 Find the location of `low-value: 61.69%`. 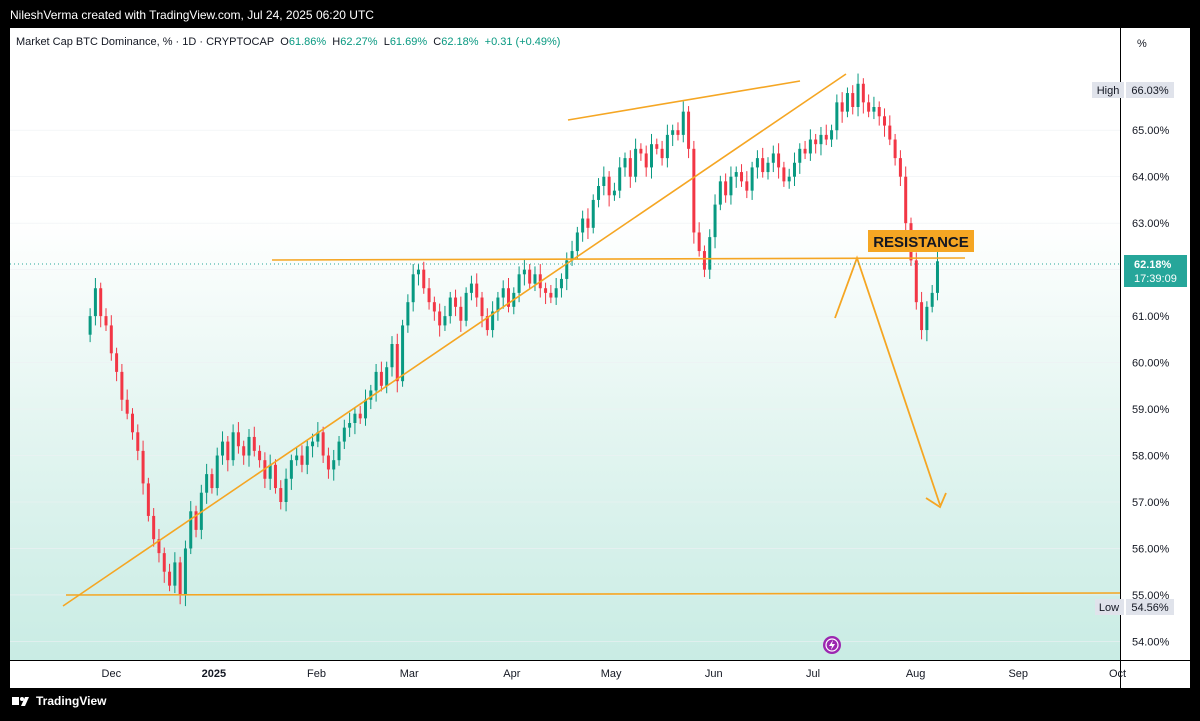

low-value: 61.69% is located at coordinates (408, 42).